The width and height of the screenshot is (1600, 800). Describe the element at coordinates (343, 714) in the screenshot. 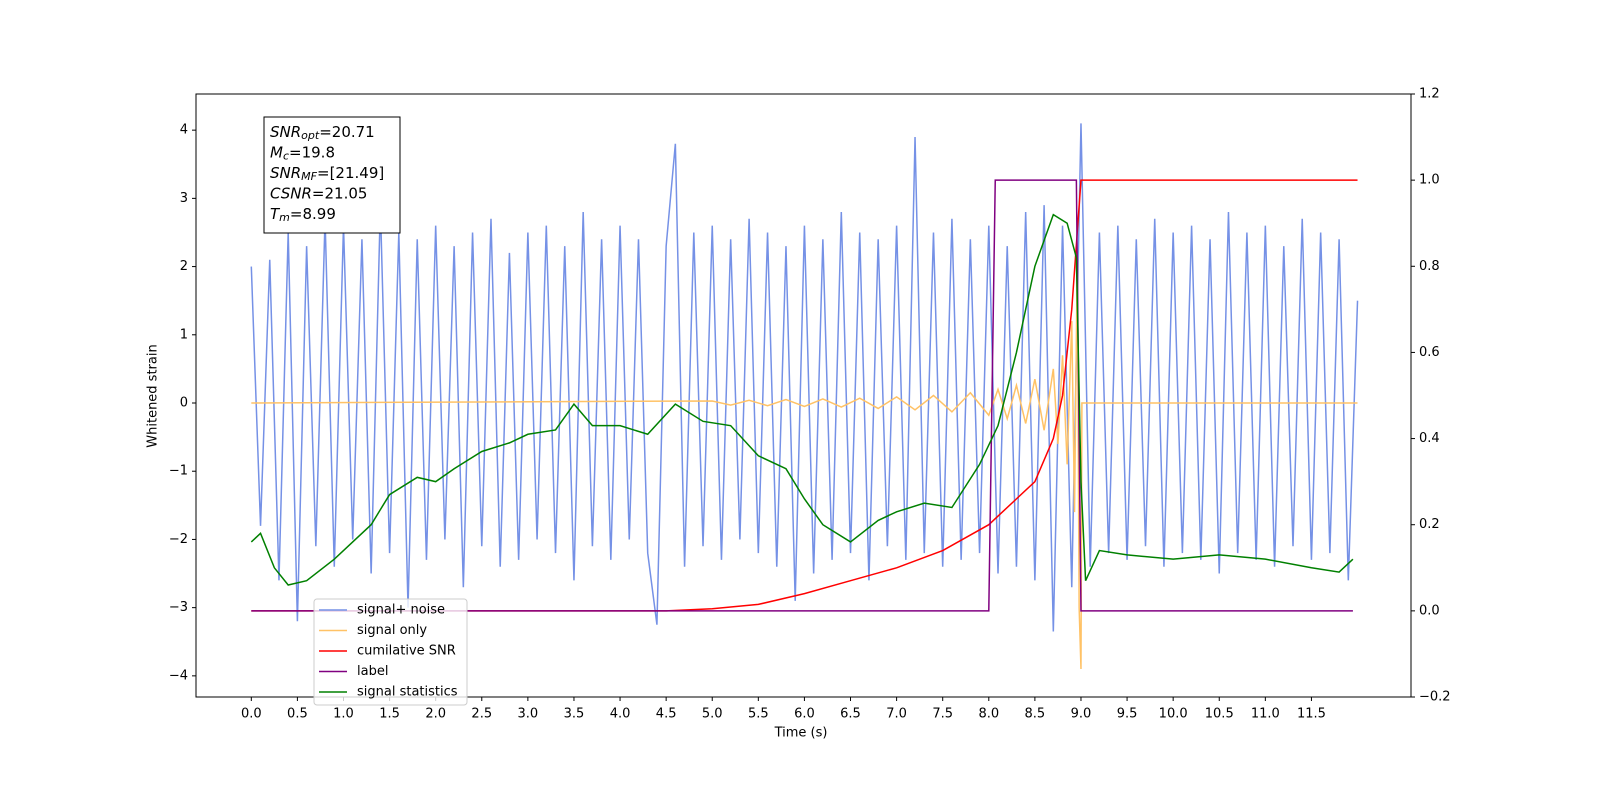

I see `x-tick-label: 1.0` at that location.